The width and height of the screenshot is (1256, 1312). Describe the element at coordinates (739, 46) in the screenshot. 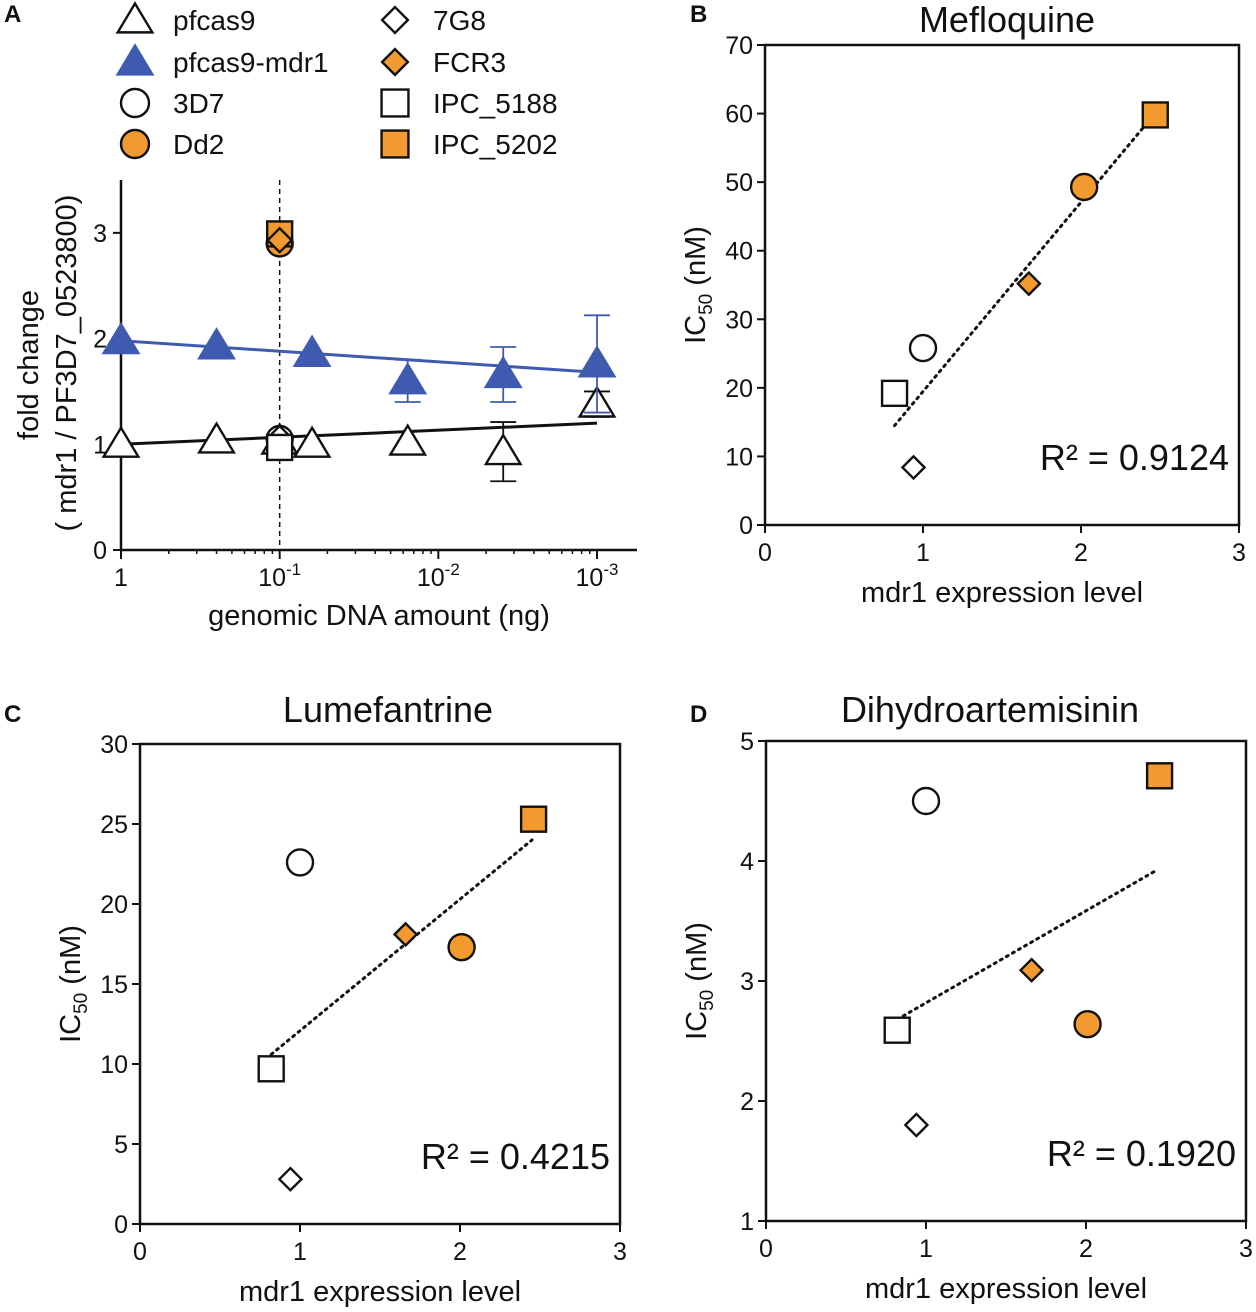

I see `y-tick-label: 70` at that location.